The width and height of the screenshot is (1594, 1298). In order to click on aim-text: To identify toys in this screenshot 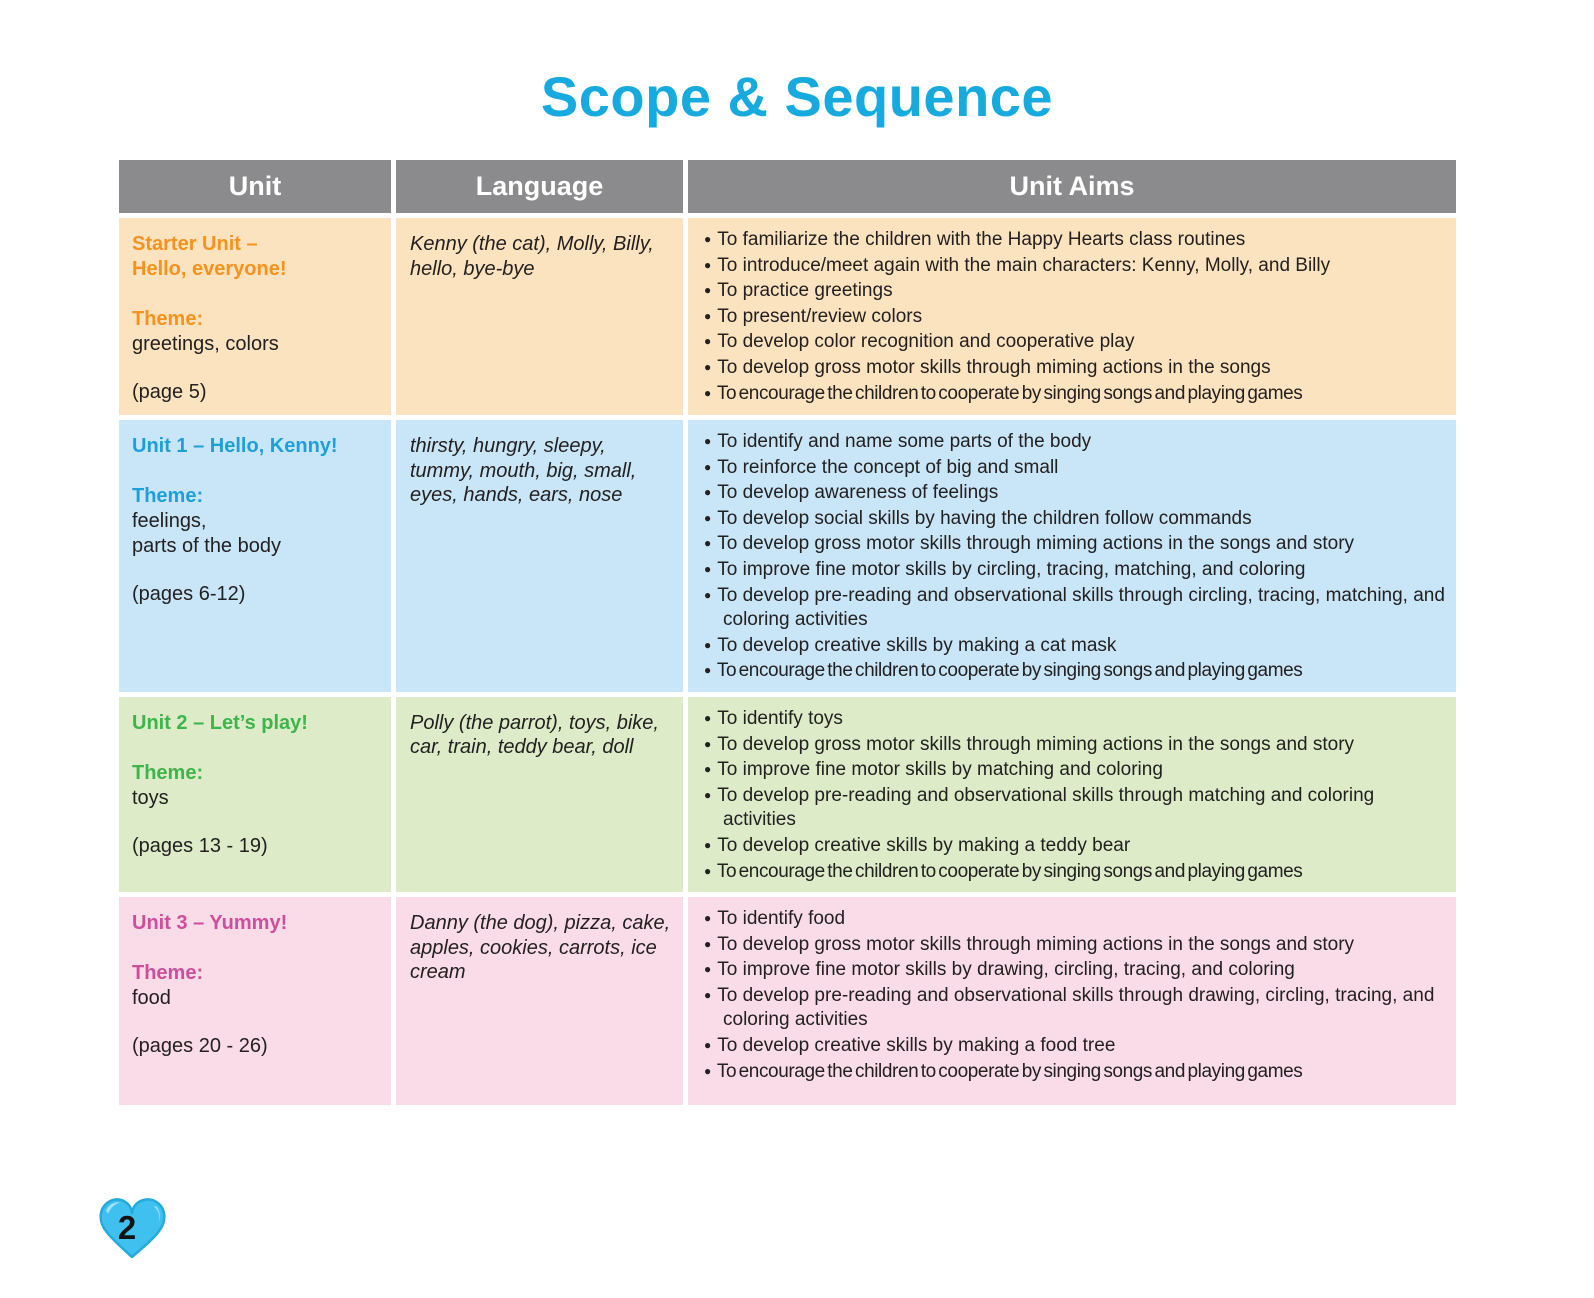, I will do `click(780, 718)`.